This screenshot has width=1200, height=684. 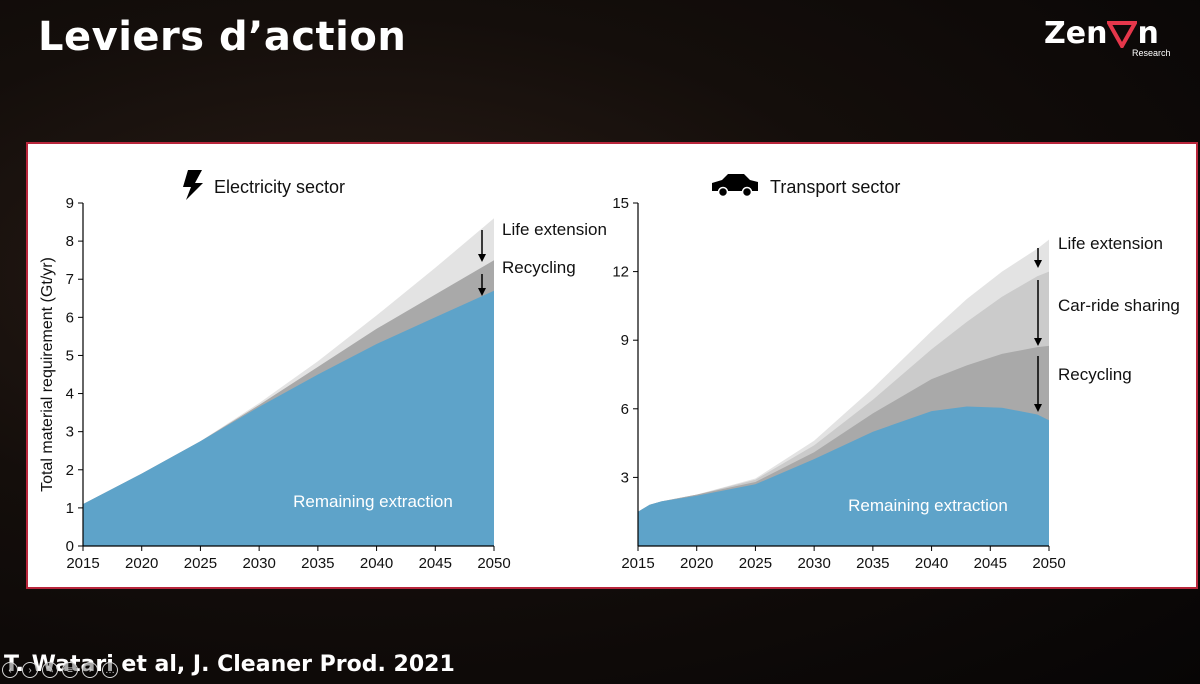 What do you see at coordinates (1076, 33) in the screenshot?
I see `logo-text-start: Zen` at bounding box center [1076, 33].